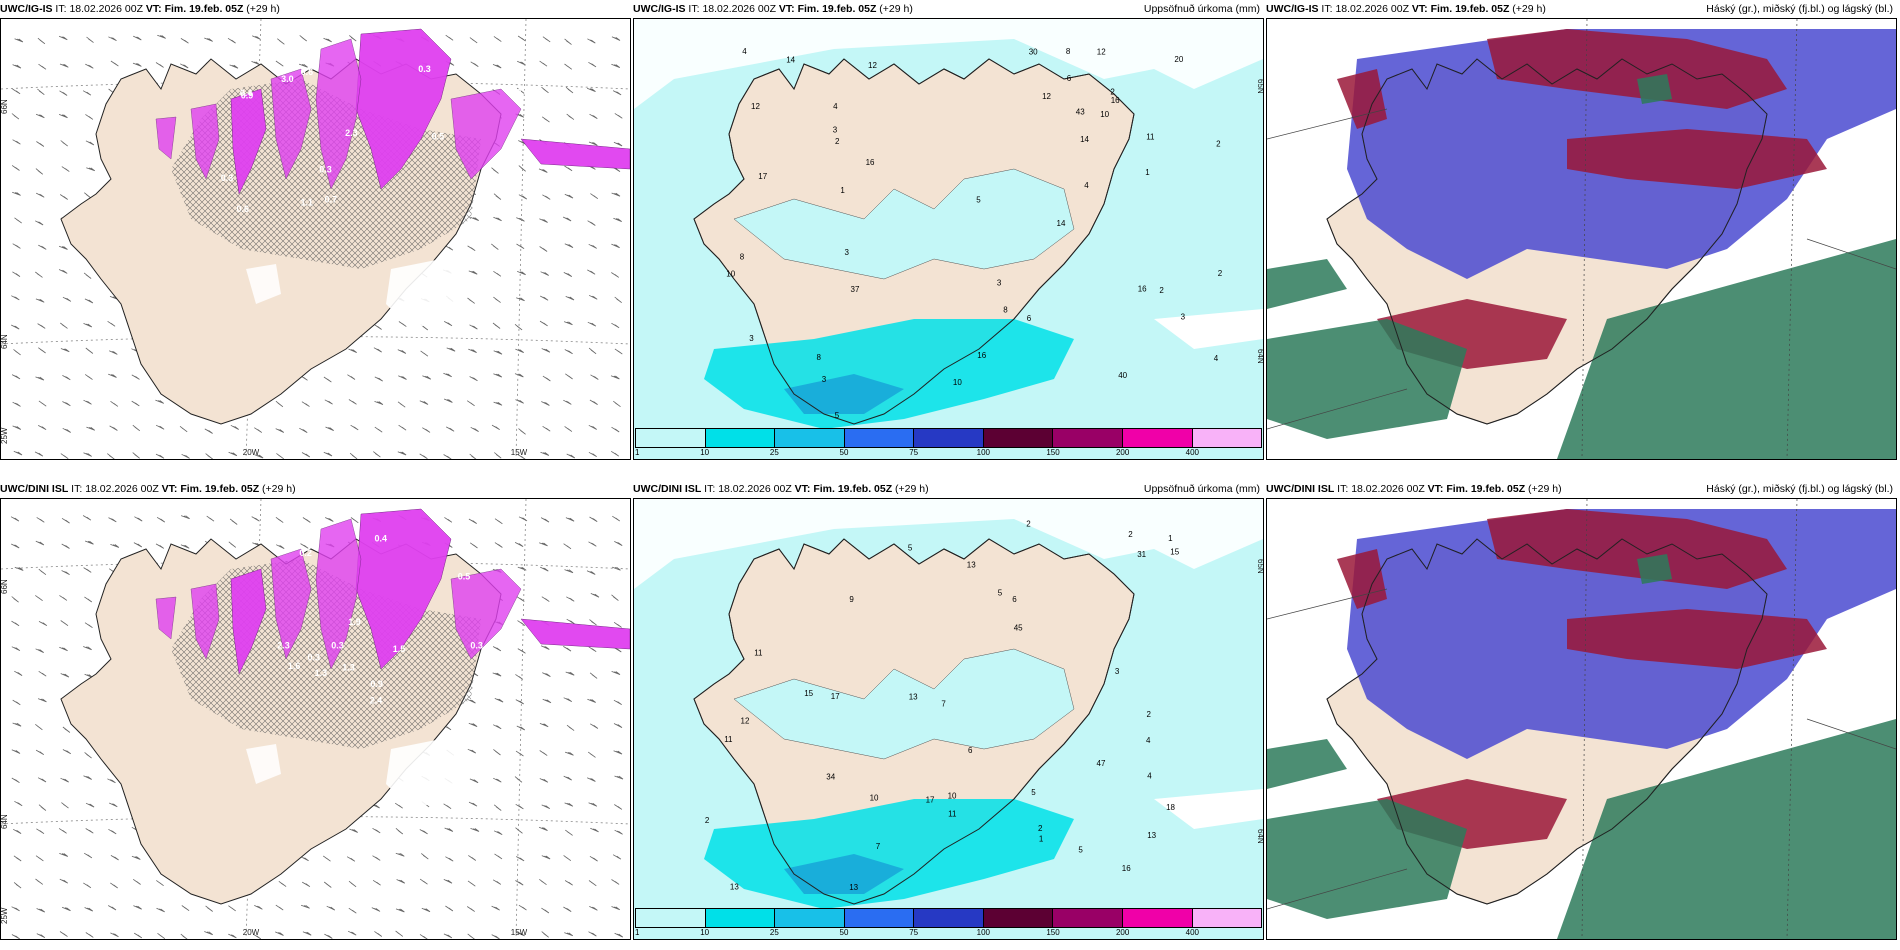  What do you see at coordinates (844, 932) in the screenshot?
I see `colorbar-tick-label: 50` at bounding box center [844, 932].